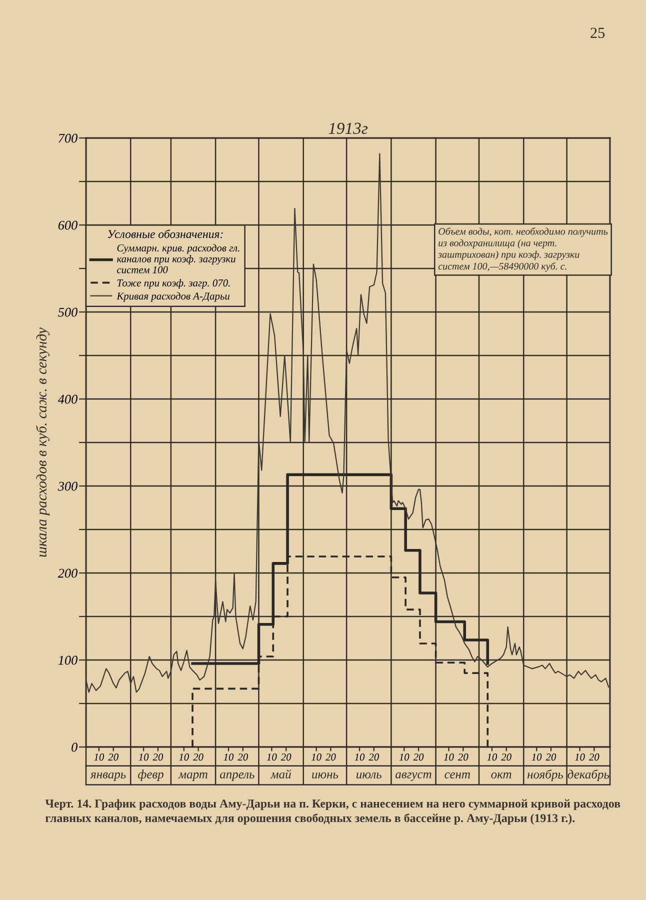  I want to click on text: Черт. 14. График расходов воды Аму-Дарьи на п. Керки, с нанесением на него суммарной кривой расходов главных каналов, намечаемых для орошения свободных земель в бассейне р. Аму-Дарьи (1913 г.)., so click(332, 812).